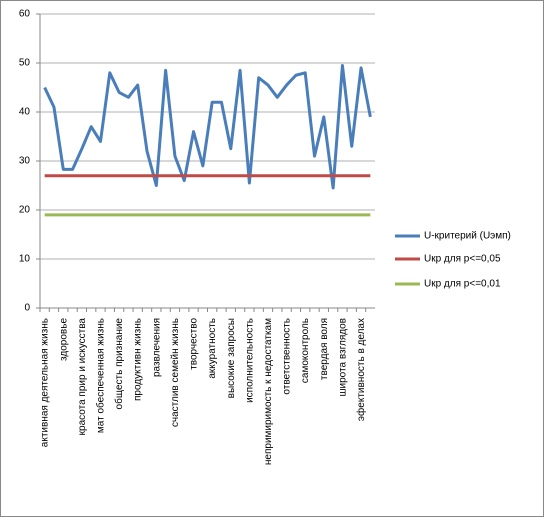  Describe the element at coordinates (361, 369) in the screenshot. I see `x-tick-label: эфективность в делах` at that location.